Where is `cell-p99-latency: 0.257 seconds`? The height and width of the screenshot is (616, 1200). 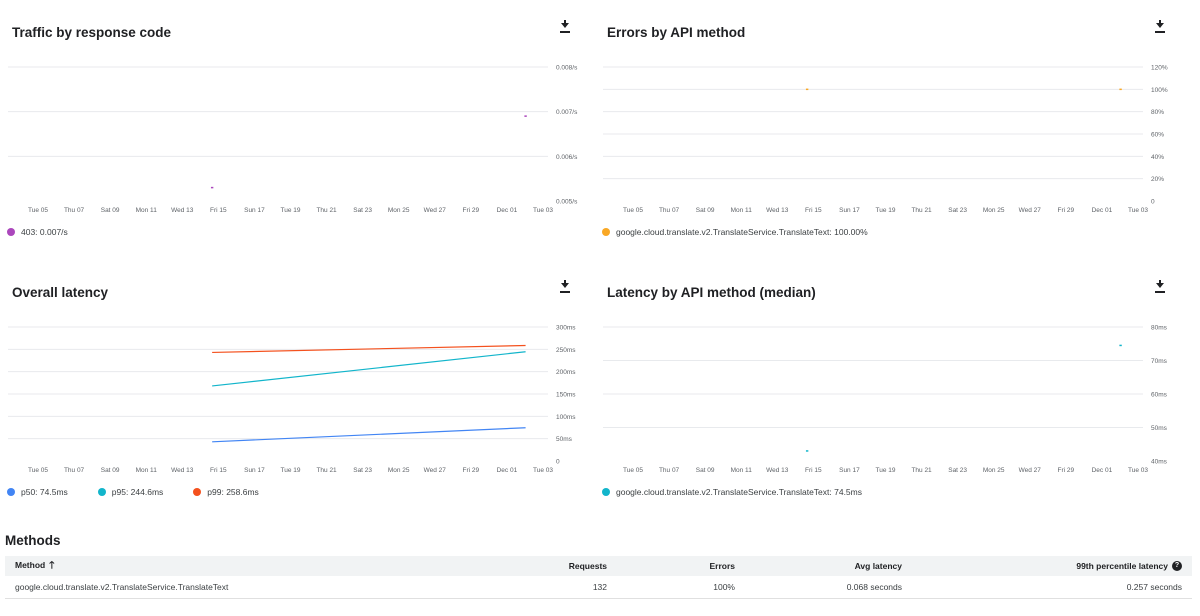 cell-p99-latency: 0.257 seconds is located at coordinates (1052, 587).